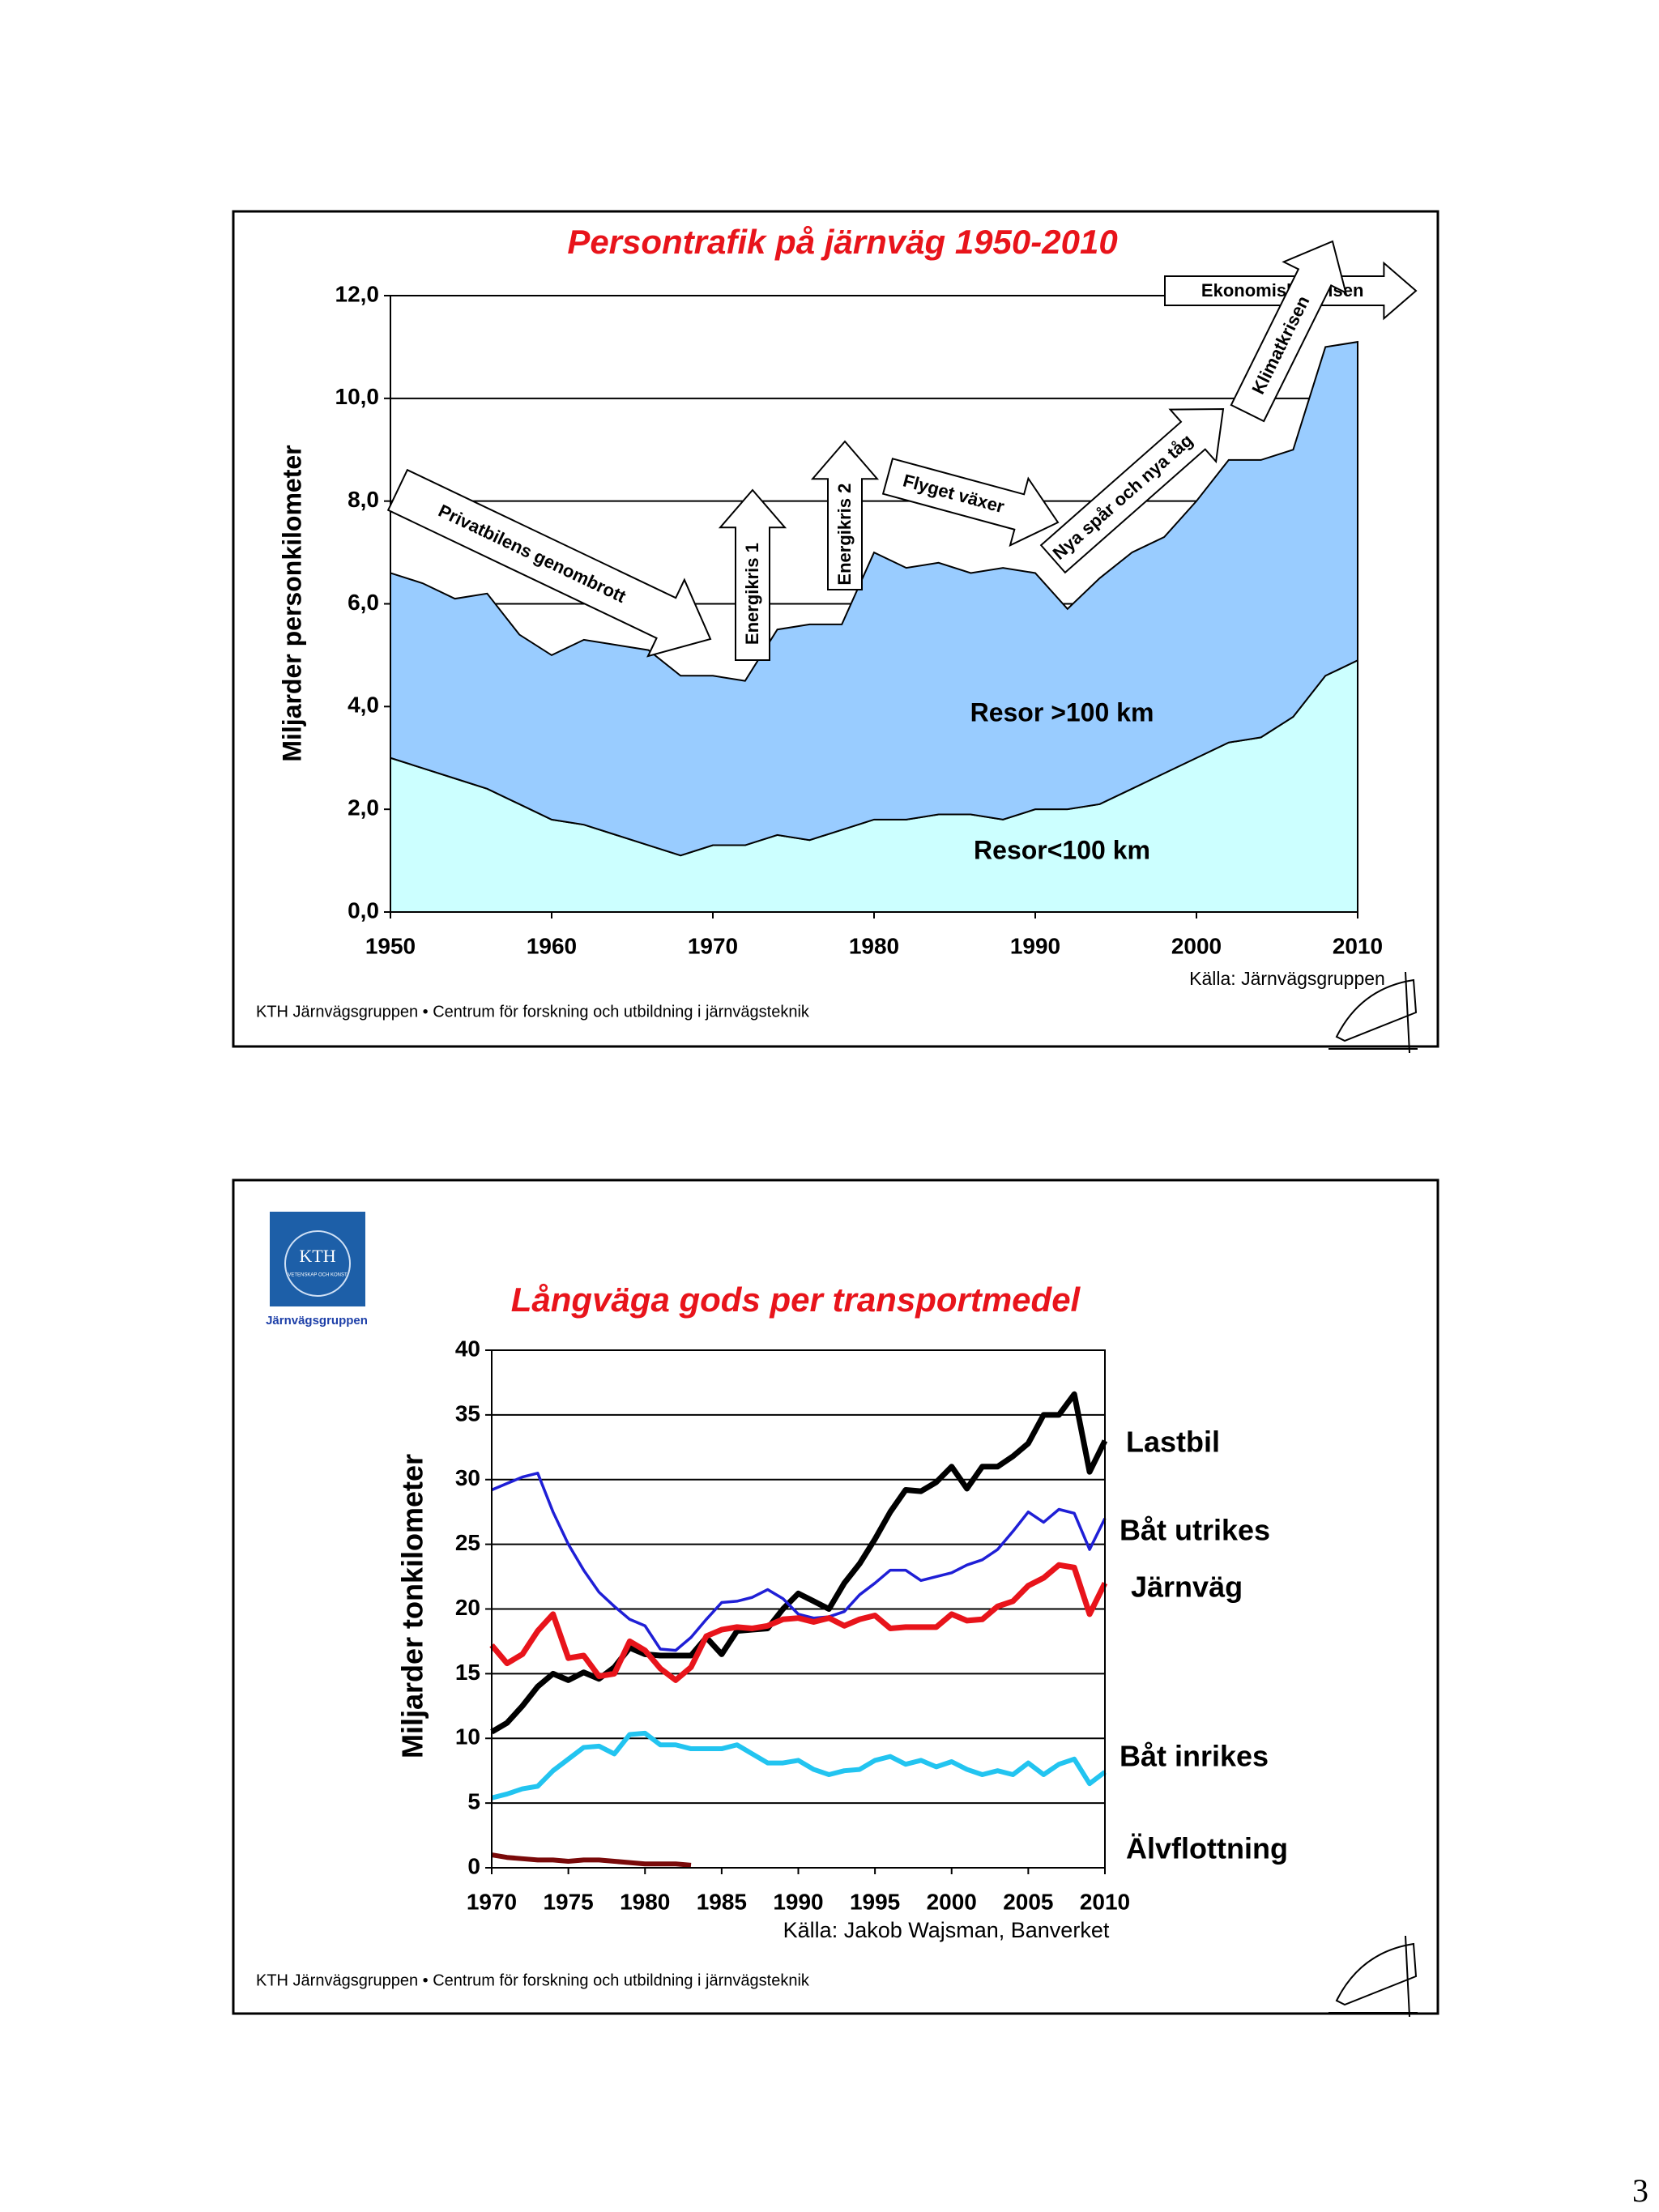 The width and height of the screenshot is (1659, 2212). Describe the element at coordinates (568, 1901) in the screenshot. I see `x-tick-label: 1975` at that location.